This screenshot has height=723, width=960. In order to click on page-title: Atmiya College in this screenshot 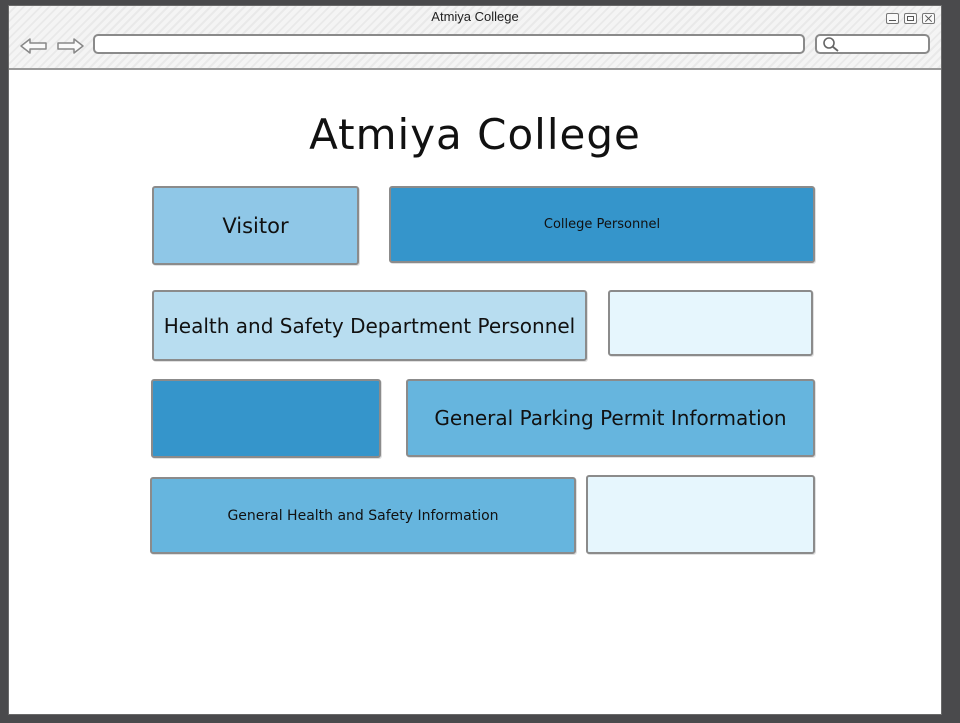, I will do `click(475, 134)`.